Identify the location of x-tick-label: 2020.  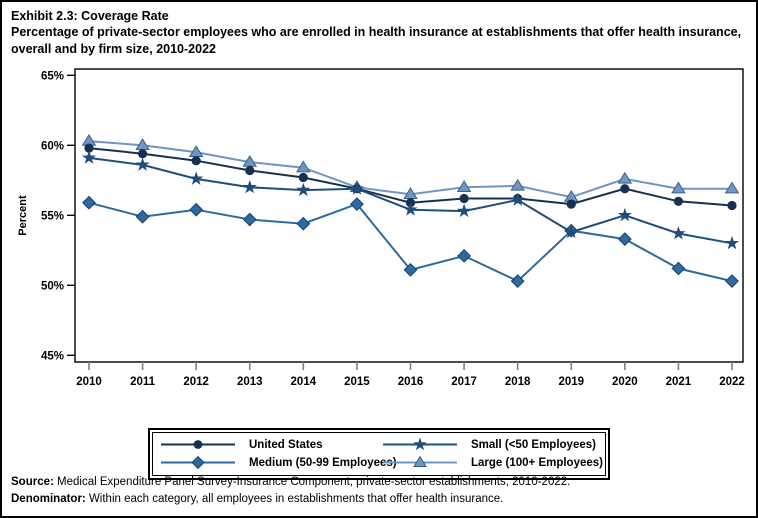
(625, 382).